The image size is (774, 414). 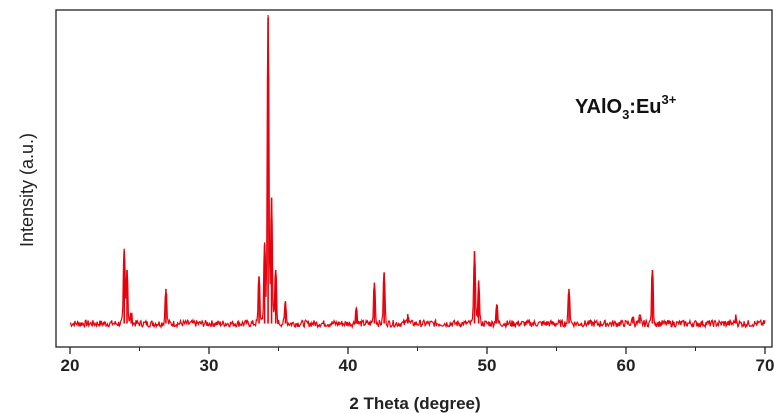 I want to click on x-tick-label: 70, so click(x=765, y=365).